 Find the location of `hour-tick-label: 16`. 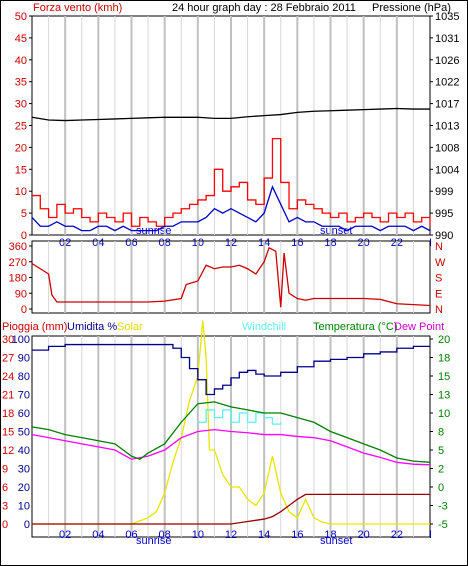

hour-tick-label: 16 is located at coordinates (297, 535).